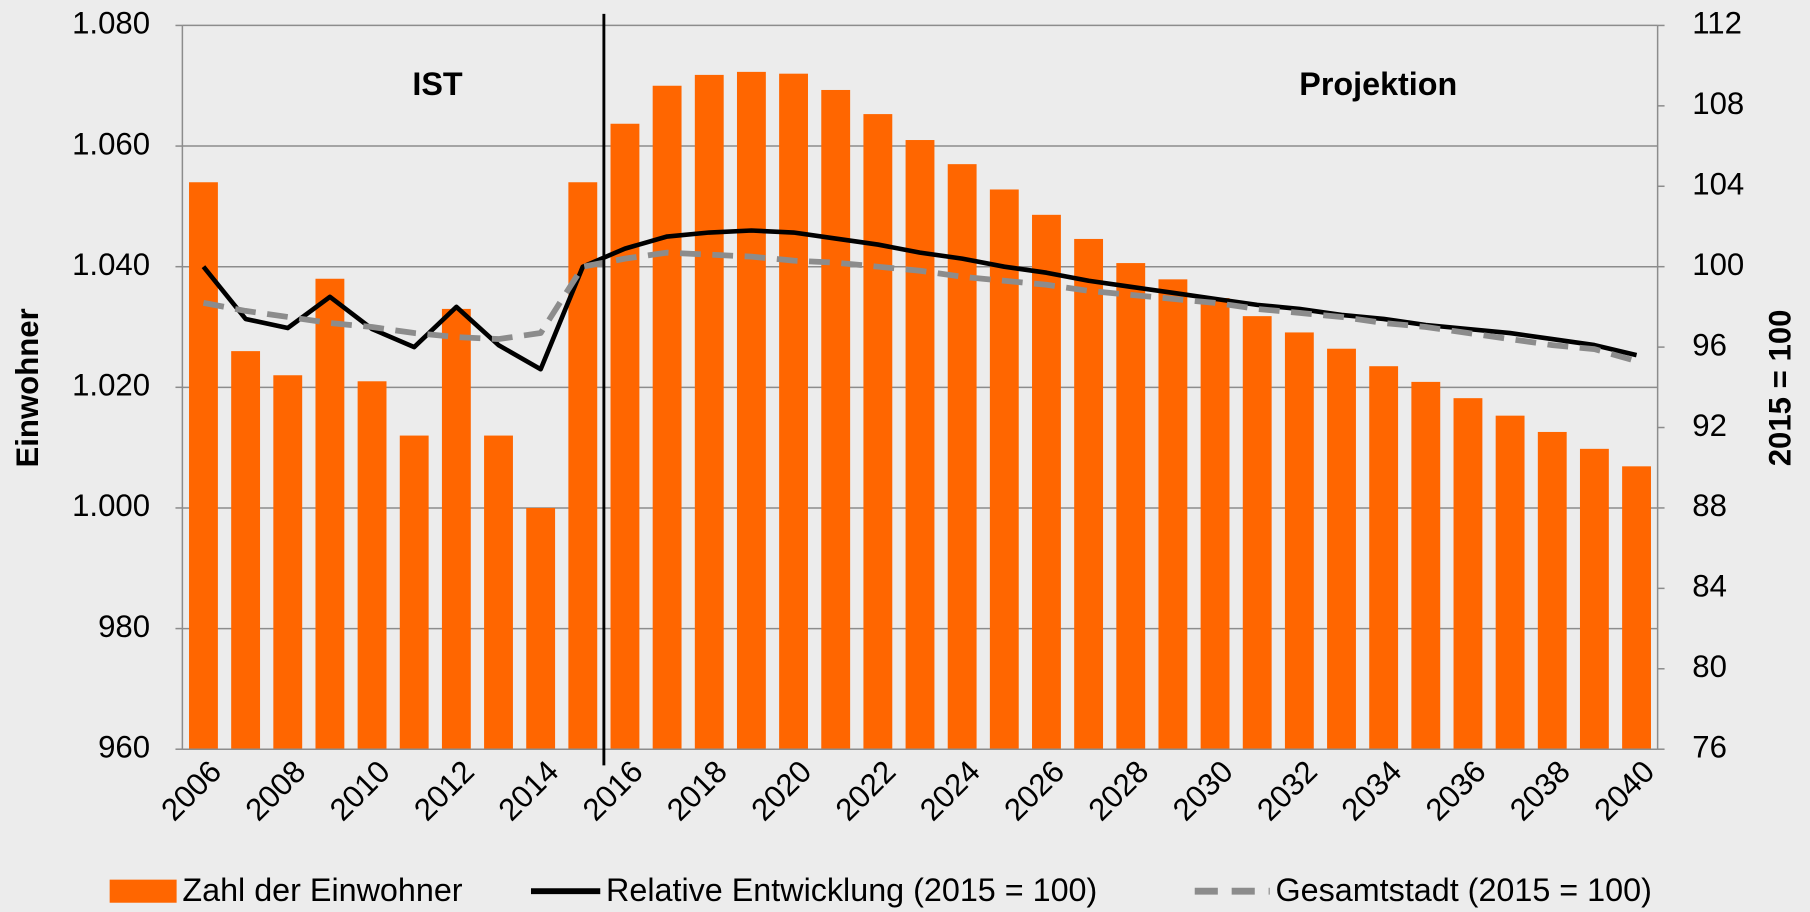 This screenshot has width=1810, height=912. What do you see at coordinates (111, 143) in the screenshot?
I see `y-tick-label: 1.060` at bounding box center [111, 143].